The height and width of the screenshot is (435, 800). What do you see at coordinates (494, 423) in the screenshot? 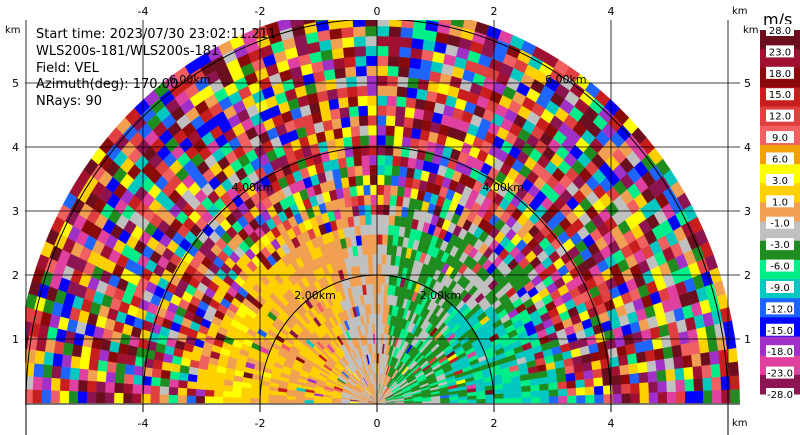
I see `x-tick-label: 2` at bounding box center [494, 423].